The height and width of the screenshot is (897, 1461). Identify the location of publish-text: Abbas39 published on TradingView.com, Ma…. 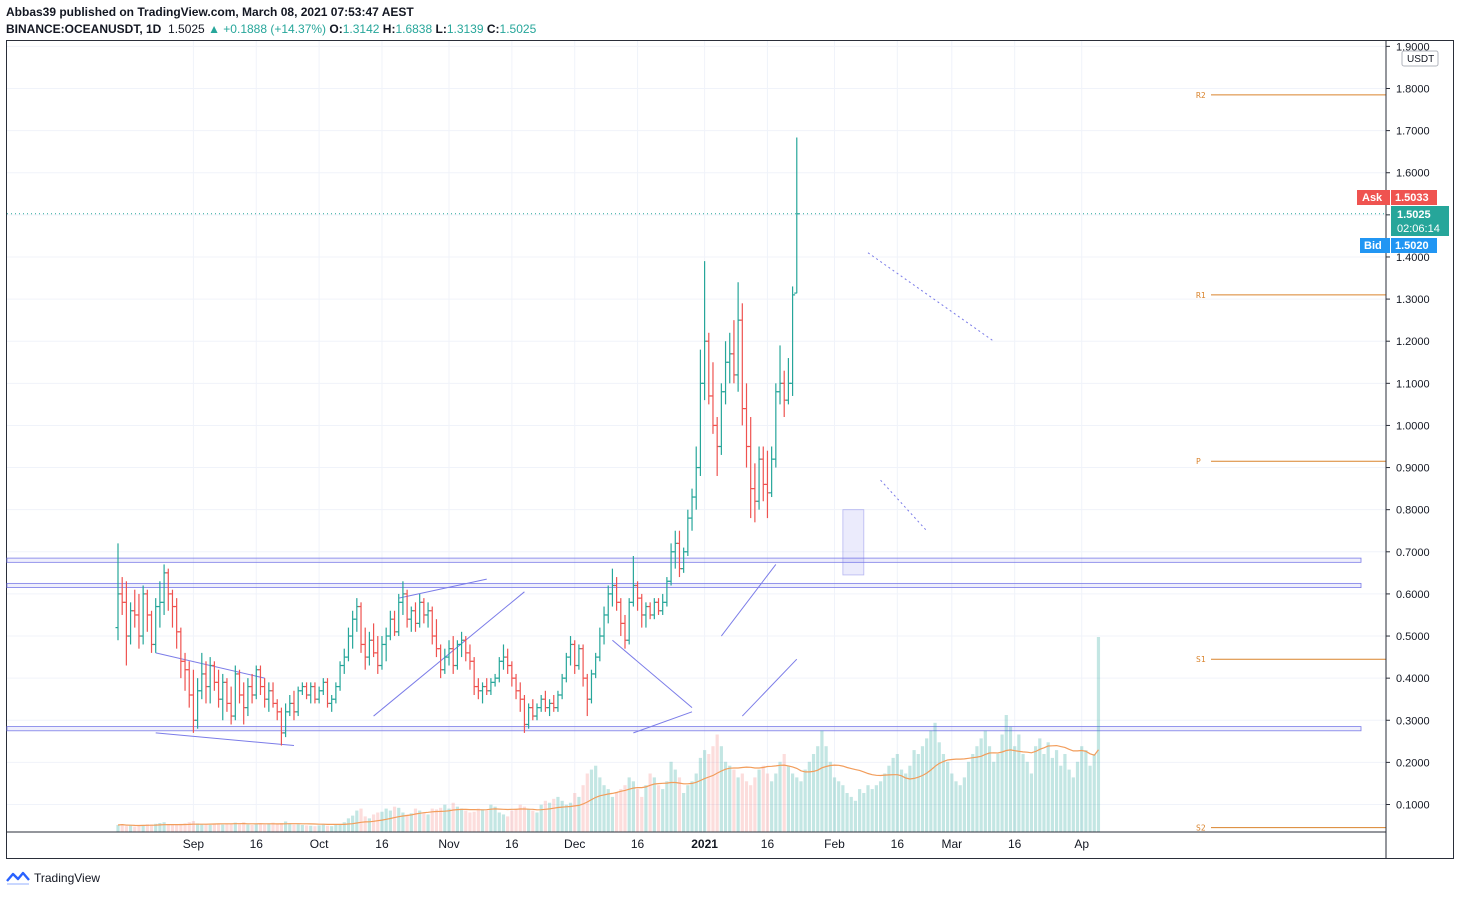
(210, 12).